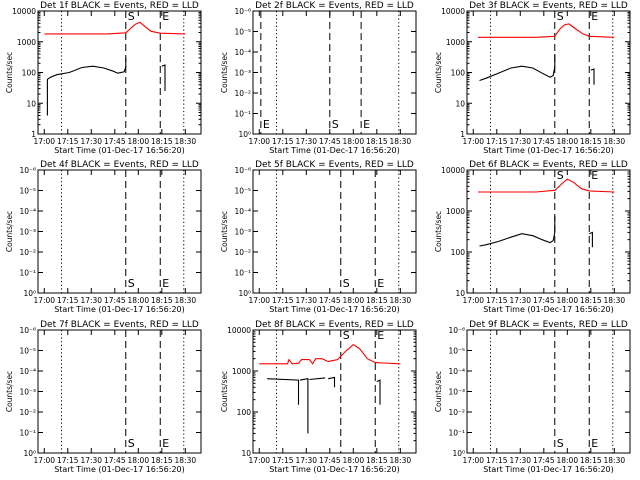  What do you see at coordinates (334, 6) in the screenshot?
I see `panel-title: Det 2f BLACK = Events, RED = LLD` at bounding box center [334, 6].